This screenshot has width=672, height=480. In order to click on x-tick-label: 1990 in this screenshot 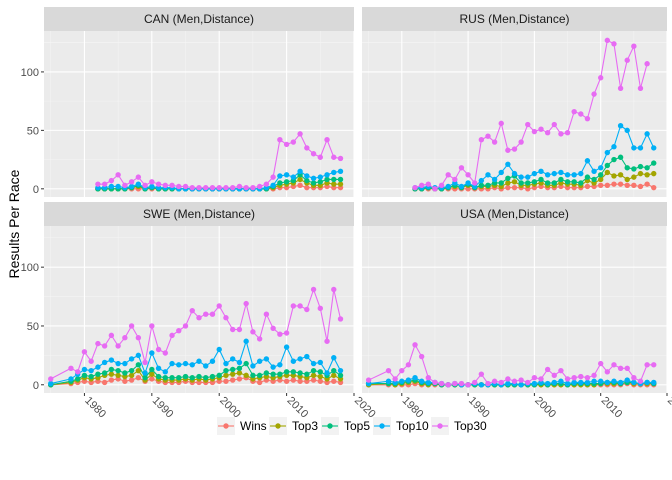, I will do `click(163, 408)`.